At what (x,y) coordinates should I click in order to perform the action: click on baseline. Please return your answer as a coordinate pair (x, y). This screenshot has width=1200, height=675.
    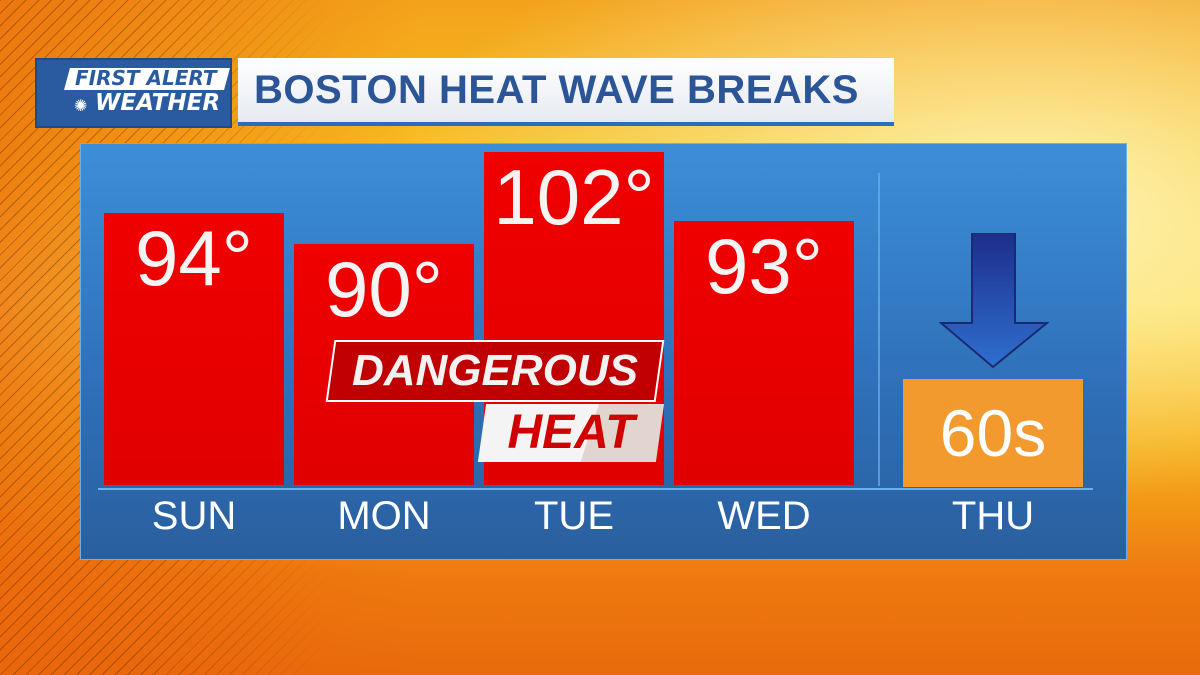
    Looking at the image, I should click on (595, 489).